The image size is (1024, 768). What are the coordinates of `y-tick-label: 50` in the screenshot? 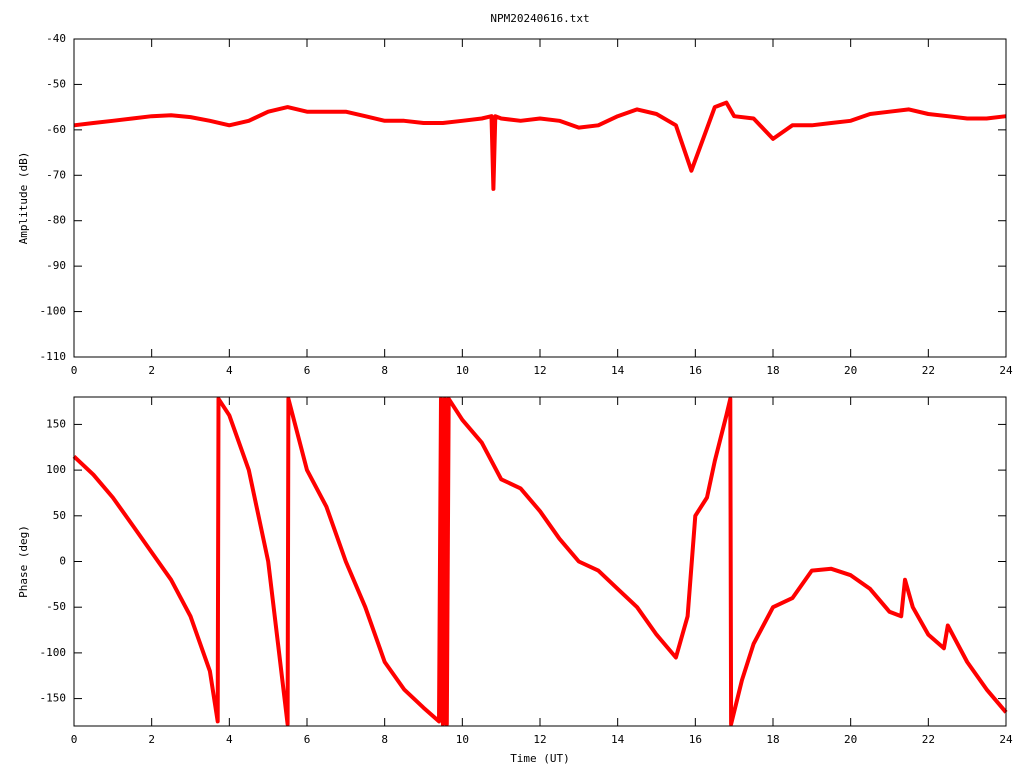 It's located at (59, 515).